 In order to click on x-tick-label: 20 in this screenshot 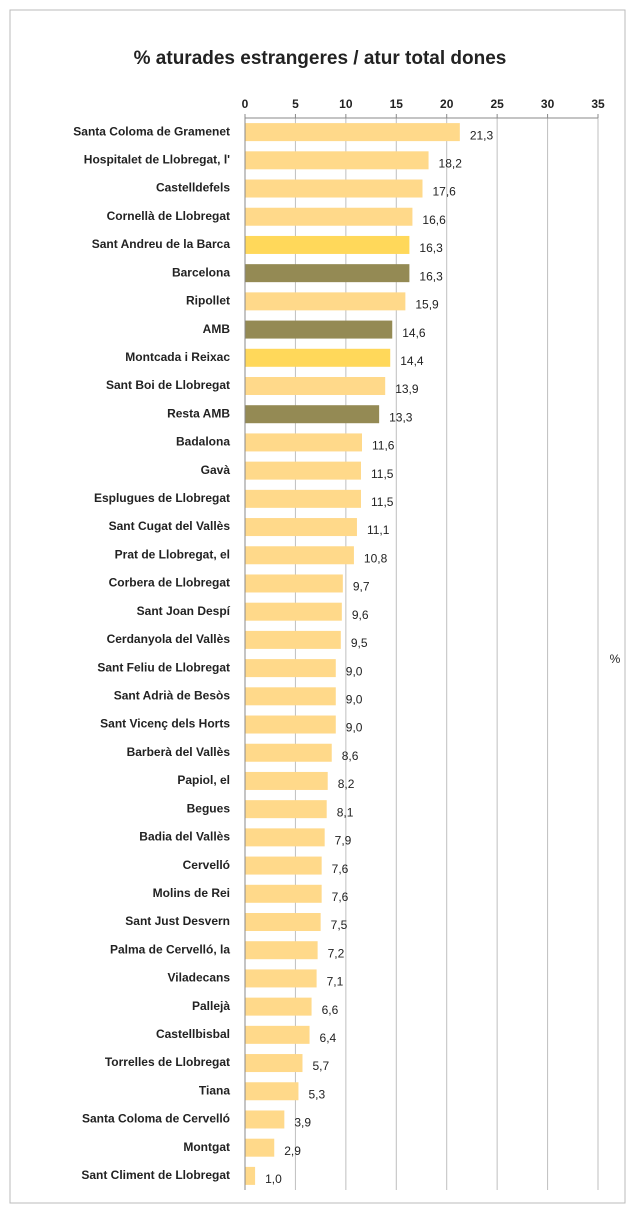, I will do `click(447, 104)`.